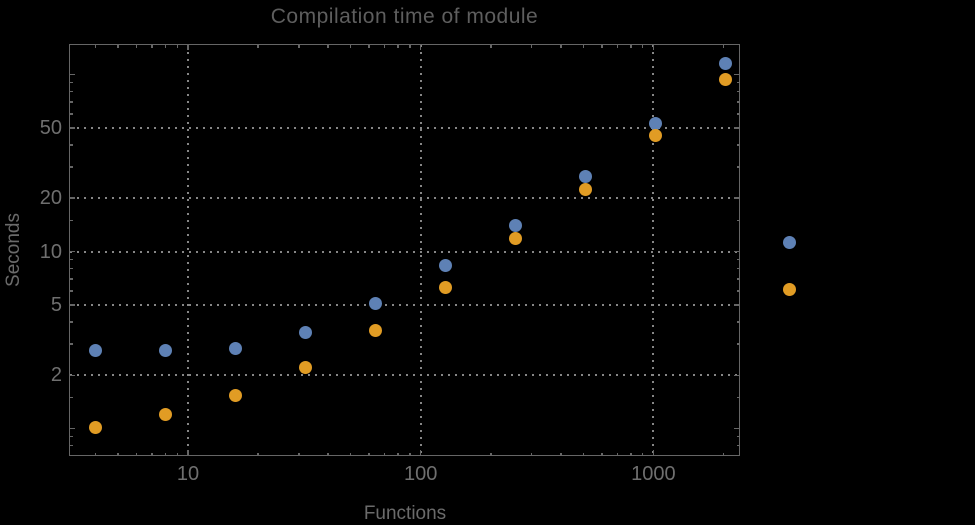 This screenshot has height=525, width=975. What do you see at coordinates (405, 513) in the screenshot?
I see `x-axis-label: Functions` at bounding box center [405, 513].